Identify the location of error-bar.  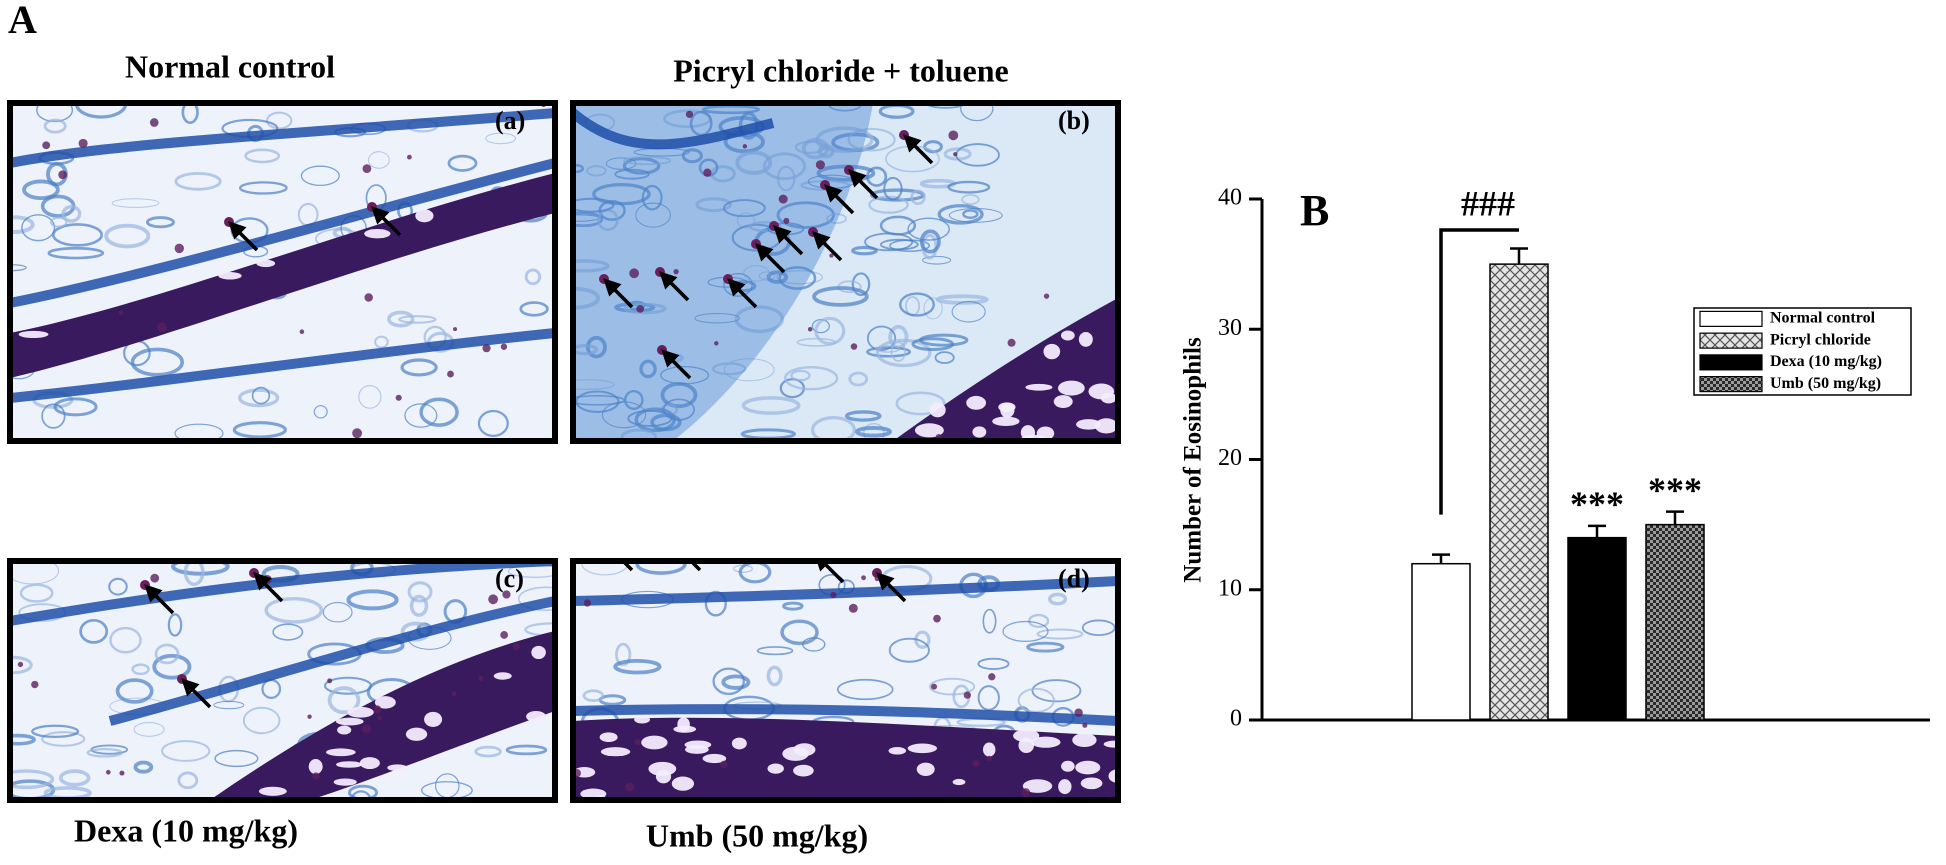
(1597, 531).